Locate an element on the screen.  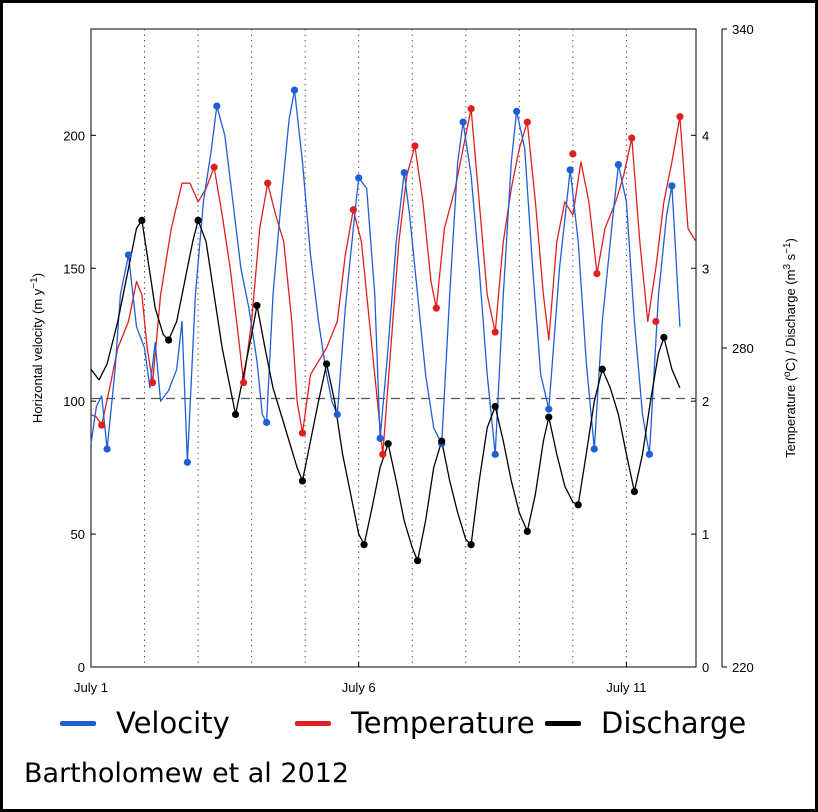
legend-swatch-temperature is located at coordinates (313, 723).